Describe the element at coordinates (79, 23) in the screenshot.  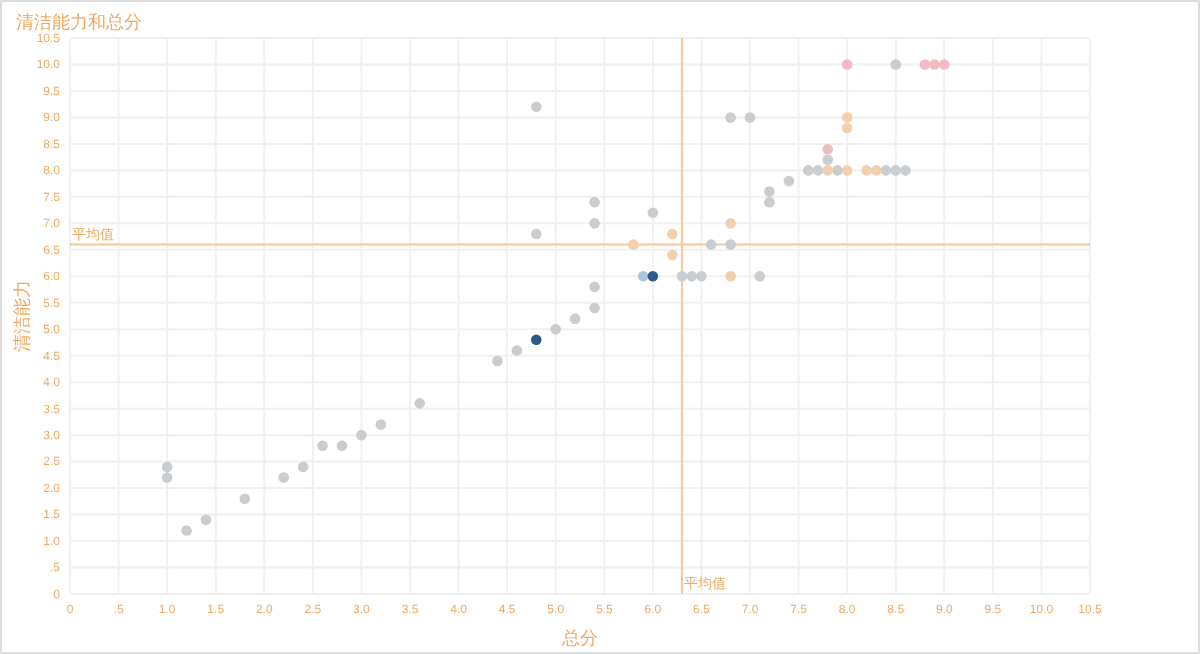
I see `chart-title: 清洁能力和总分` at that location.